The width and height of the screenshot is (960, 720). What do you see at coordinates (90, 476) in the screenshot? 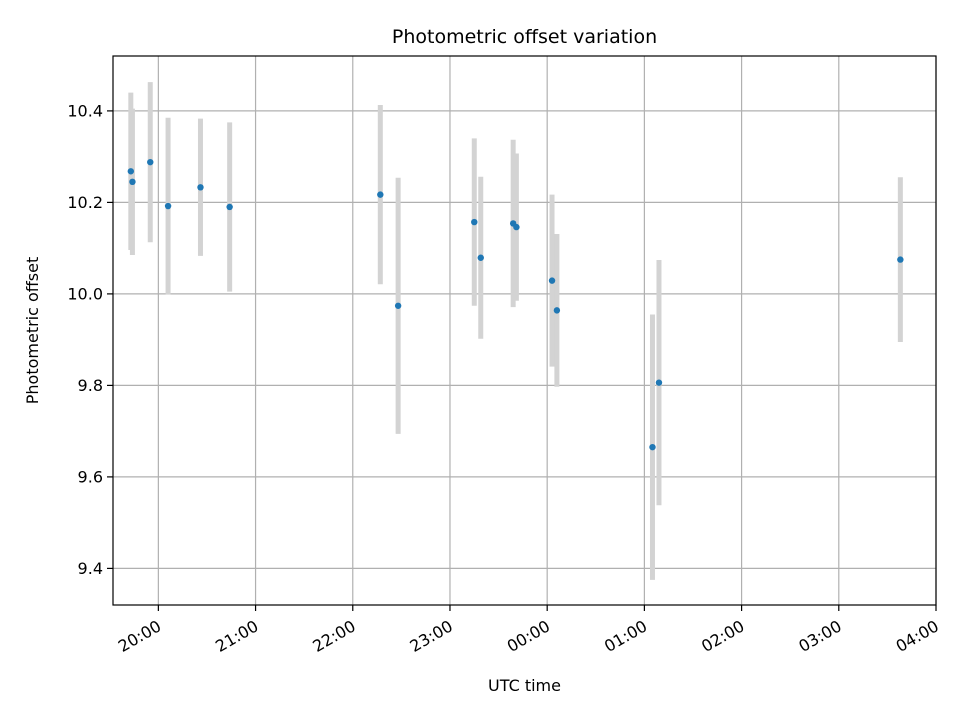
I see `y-tick-label: 9.6` at bounding box center [90, 476].